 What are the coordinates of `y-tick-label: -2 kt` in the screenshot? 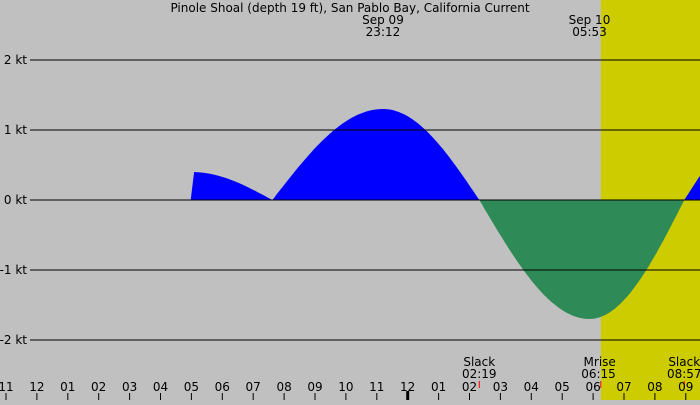 It's located at (13, 340).